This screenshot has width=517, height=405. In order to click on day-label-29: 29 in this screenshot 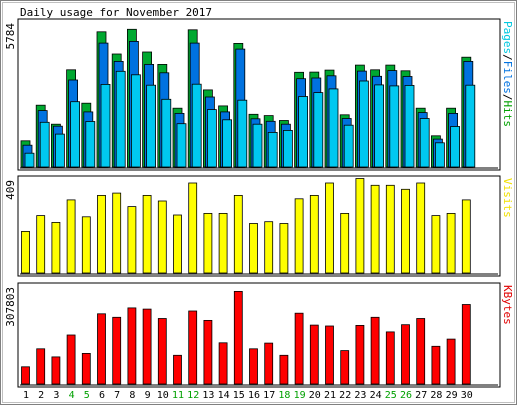, I will do `click(452, 395)`.